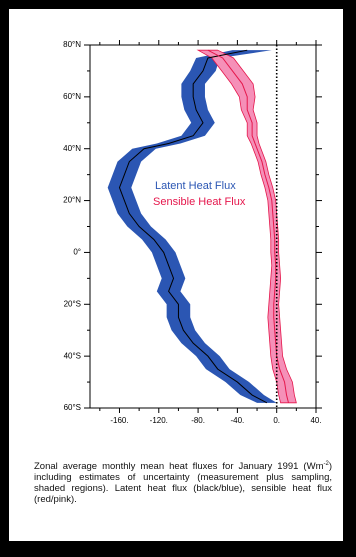  What do you see at coordinates (72, 407) in the screenshot?
I see `y-tick-label: 60°S` at bounding box center [72, 407].